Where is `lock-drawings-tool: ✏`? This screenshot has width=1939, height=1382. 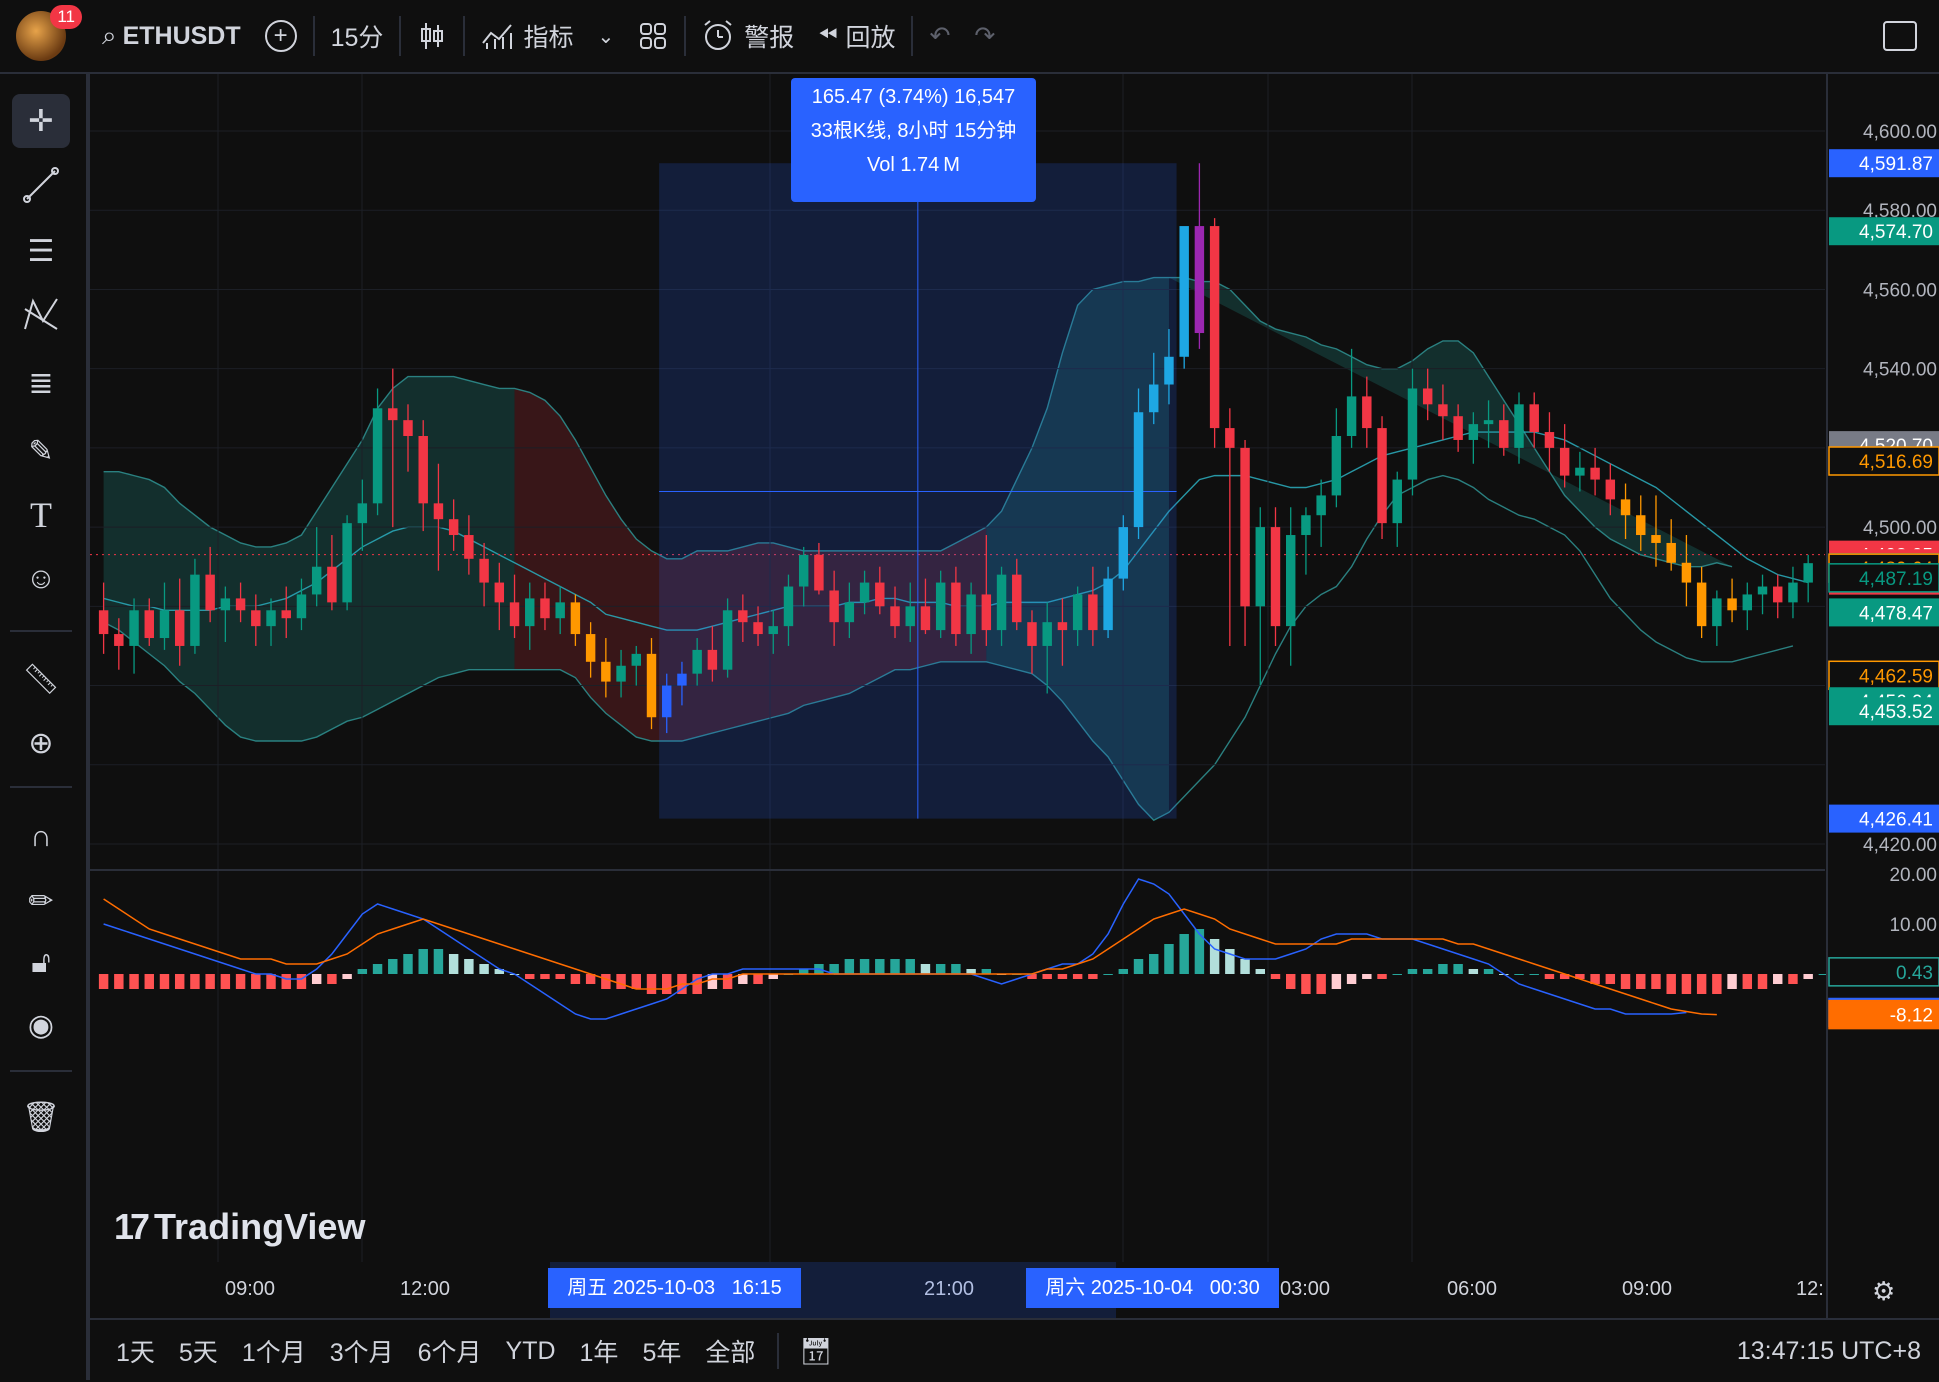
lock-drawings-tool: ✏ is located at coordinates (41, 901).